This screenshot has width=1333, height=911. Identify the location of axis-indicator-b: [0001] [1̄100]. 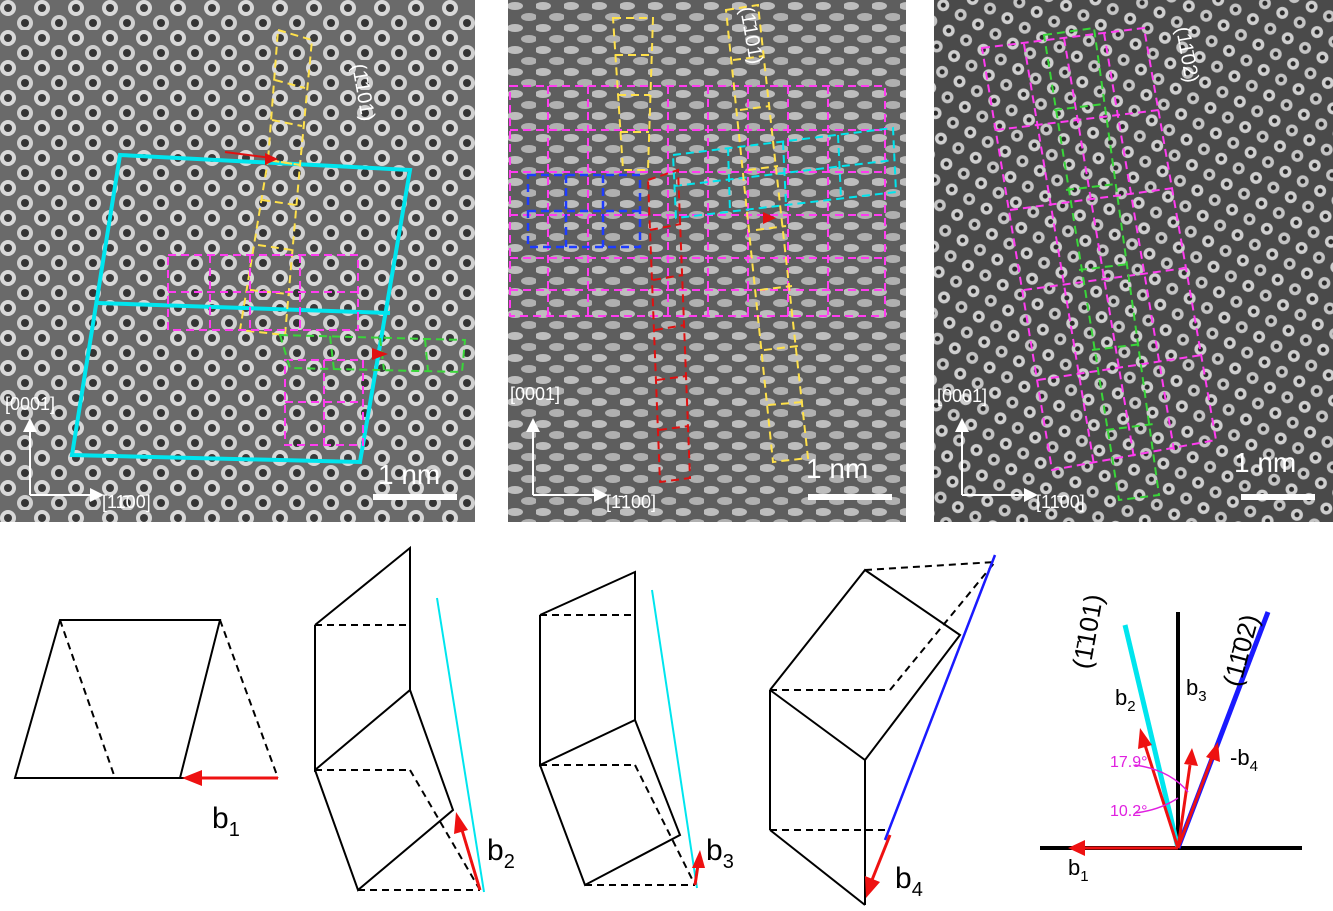
(583, 448).